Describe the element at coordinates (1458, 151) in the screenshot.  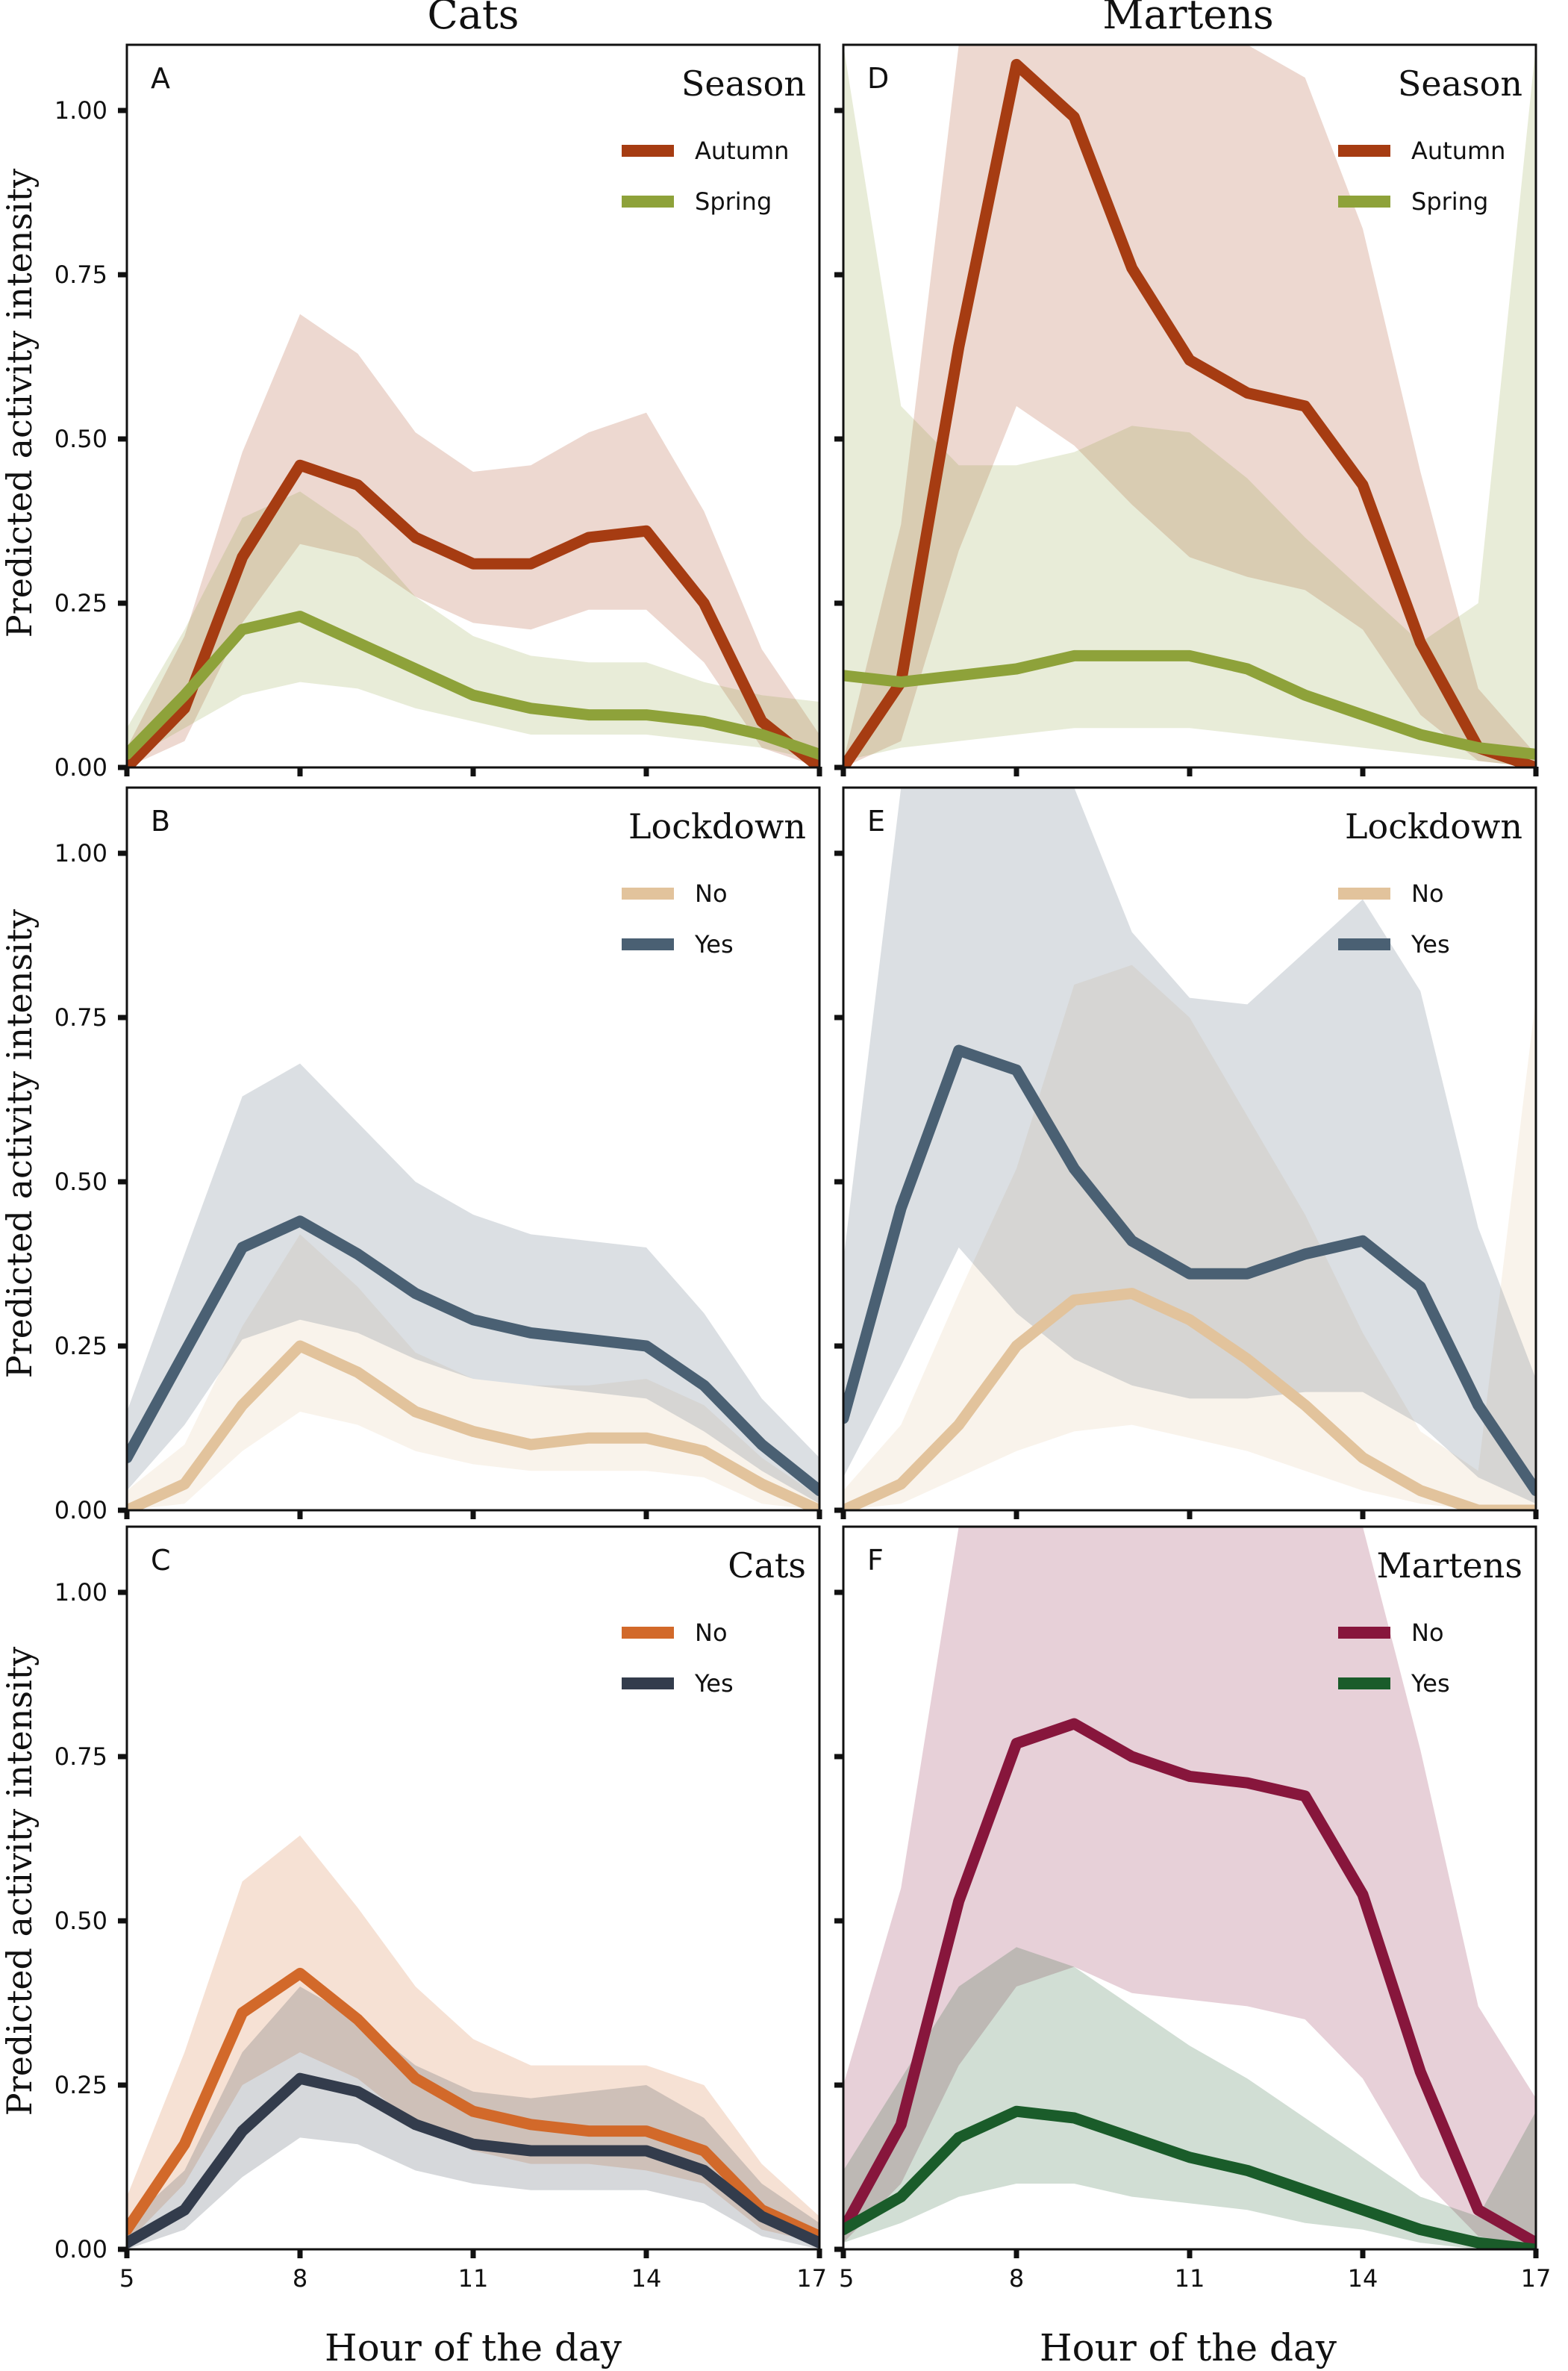
I see `legend-label-d-autumn: Autumn` at that location.